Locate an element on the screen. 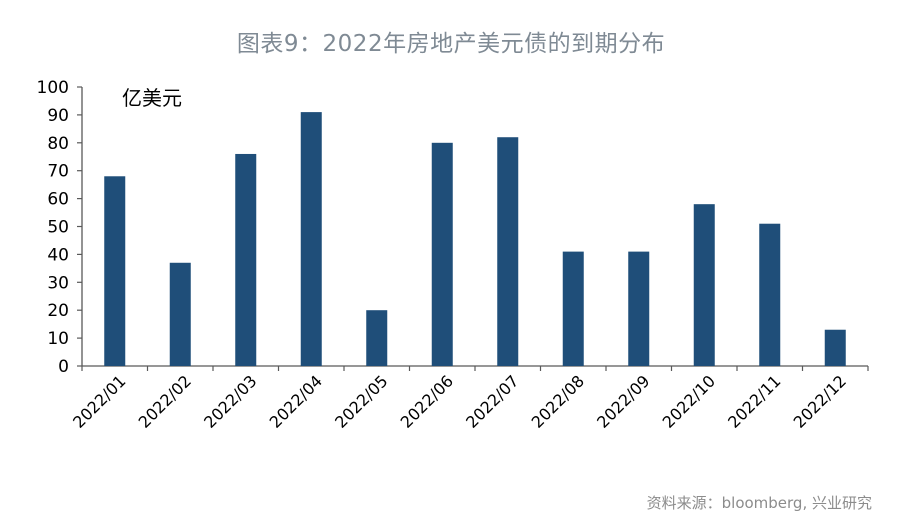 The width and height of the screenshot is (902, 527). chart-title: 图表9：2022年房地产美元债的到期分布 is located at coordinates (451, 44).